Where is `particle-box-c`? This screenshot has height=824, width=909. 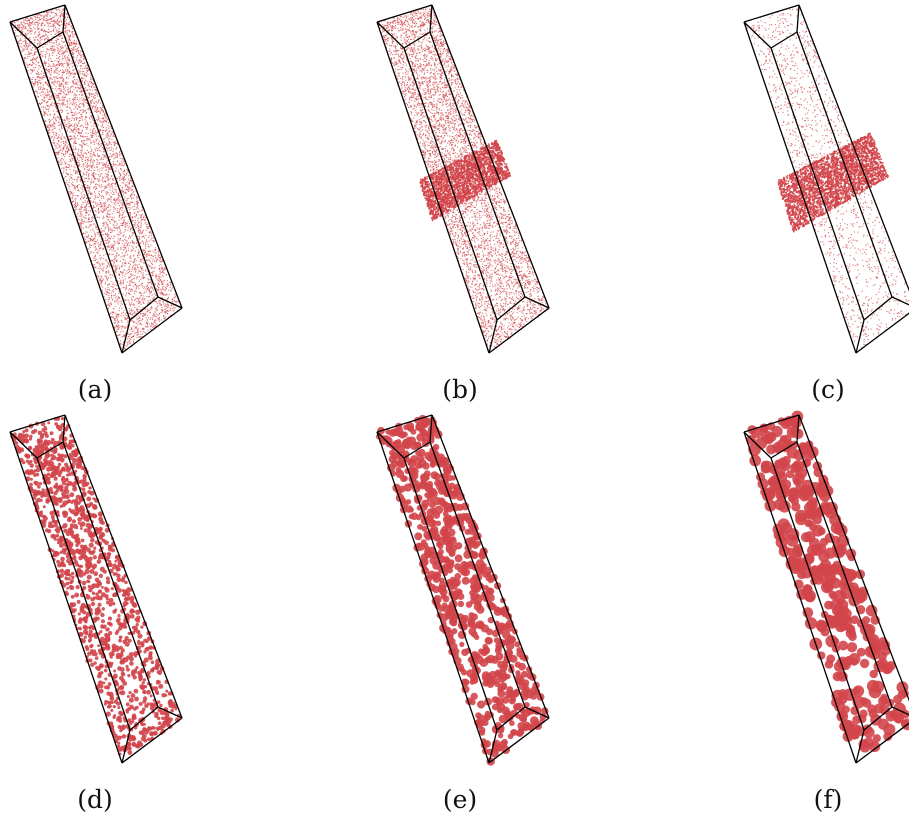
particle-box-c is located at coordinates (826, 179).